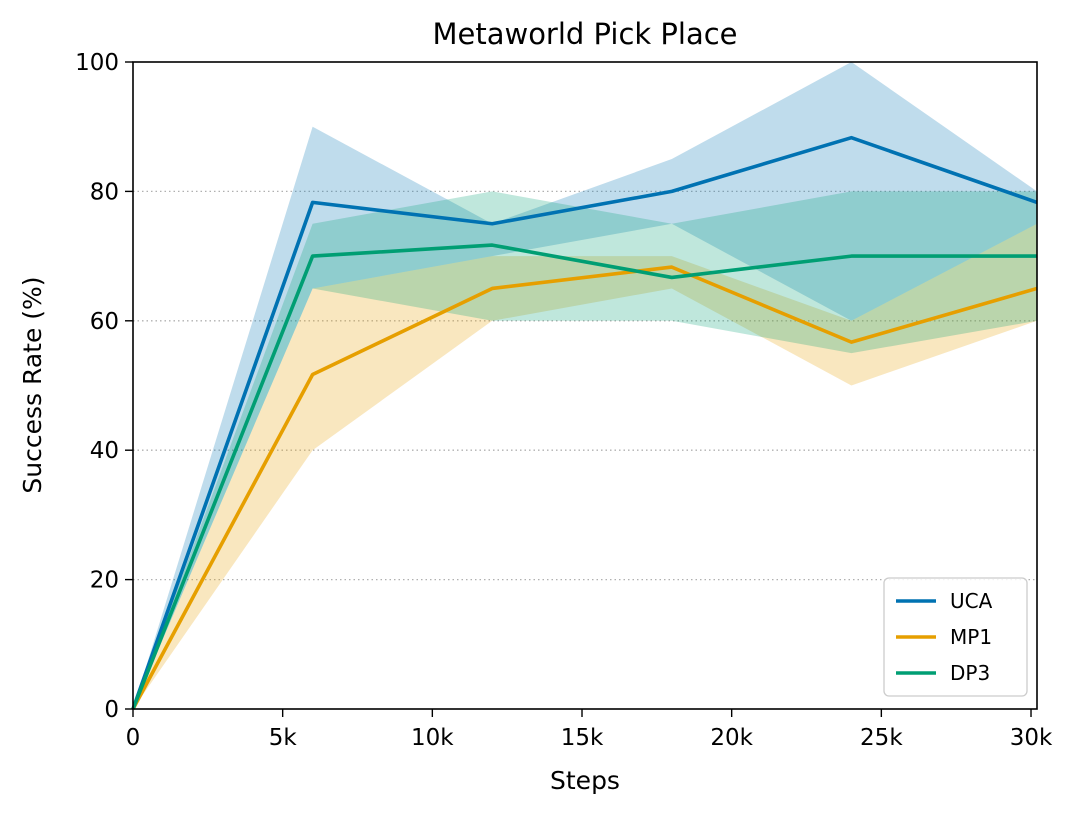  What do you see at coordinates (970, 673) in the screenshot?
I see `legend-label-dp3: DP3` at bounding box center [970, 673].